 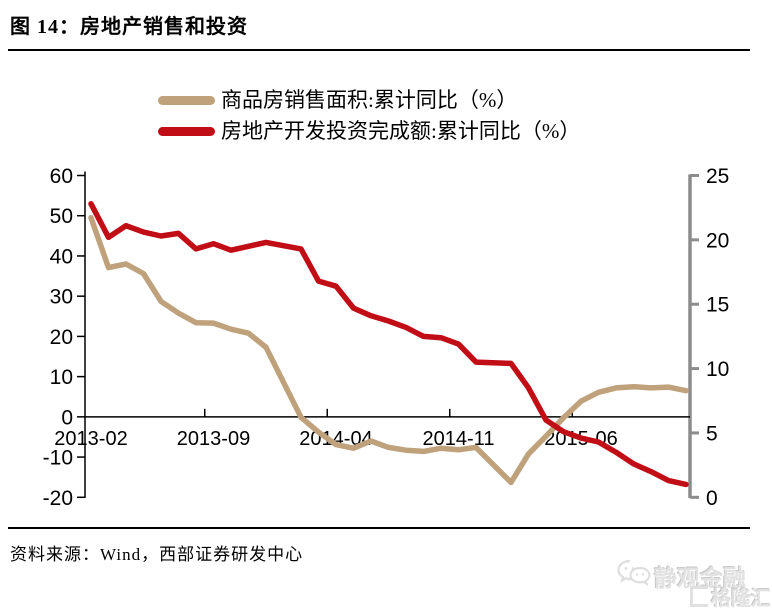 I want to click on right-axis-tick-label: 0, so click(x=712, y=498).